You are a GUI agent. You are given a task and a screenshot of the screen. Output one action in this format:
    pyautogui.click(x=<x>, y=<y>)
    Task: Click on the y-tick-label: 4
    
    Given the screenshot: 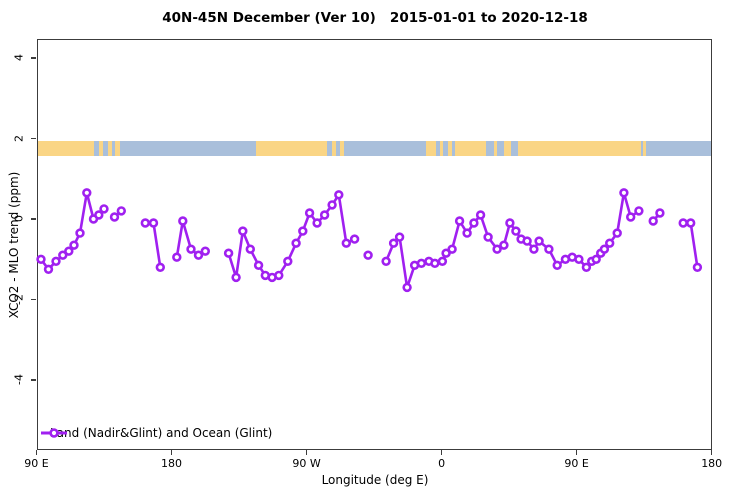 What is the action you would take?
    pyautogui.click(x=19, y=57)
    